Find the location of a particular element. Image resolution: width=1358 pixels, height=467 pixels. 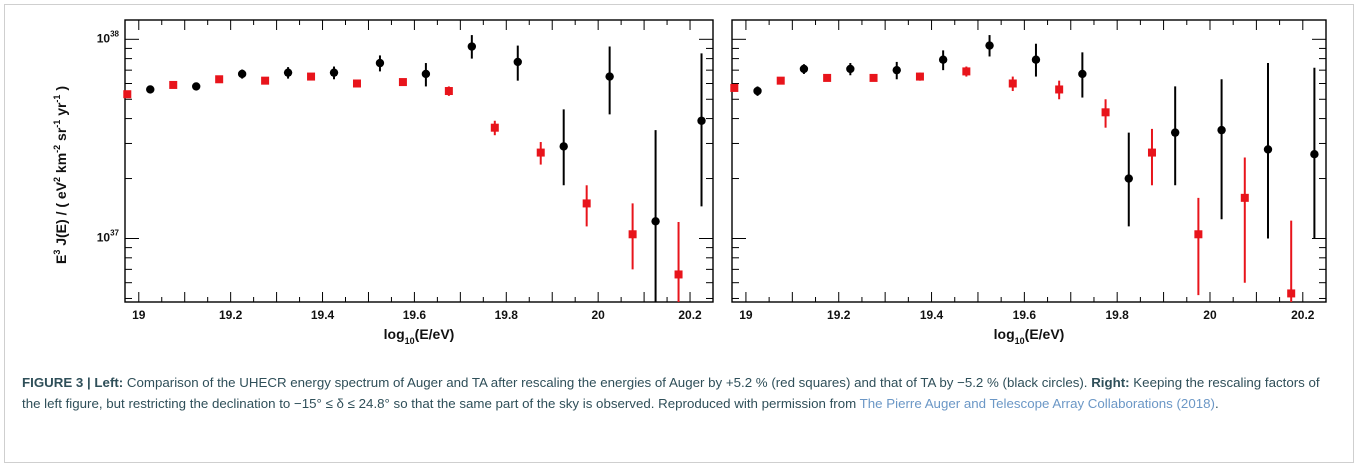

caption-right-label: Right: is located at coordinates (1110, 382).